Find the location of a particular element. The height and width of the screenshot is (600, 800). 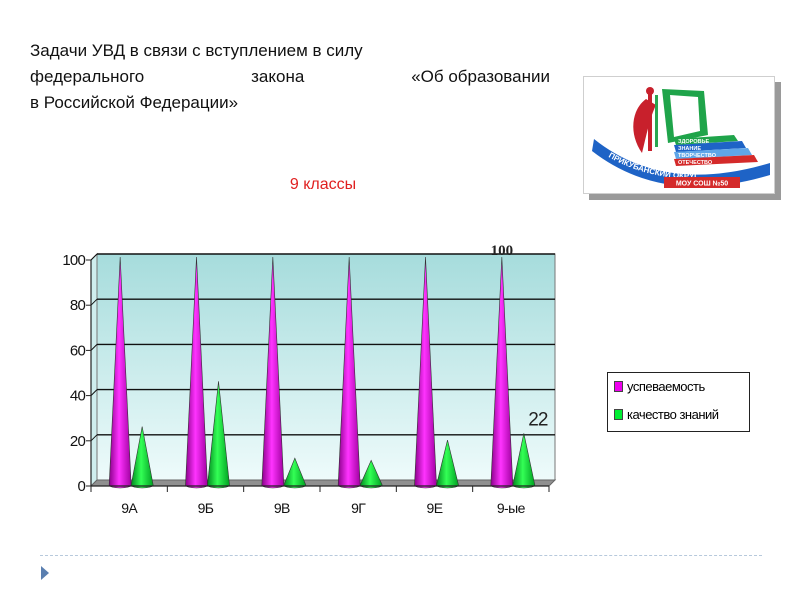

y-tick-label: 80 is located at coordinates (78, 305).